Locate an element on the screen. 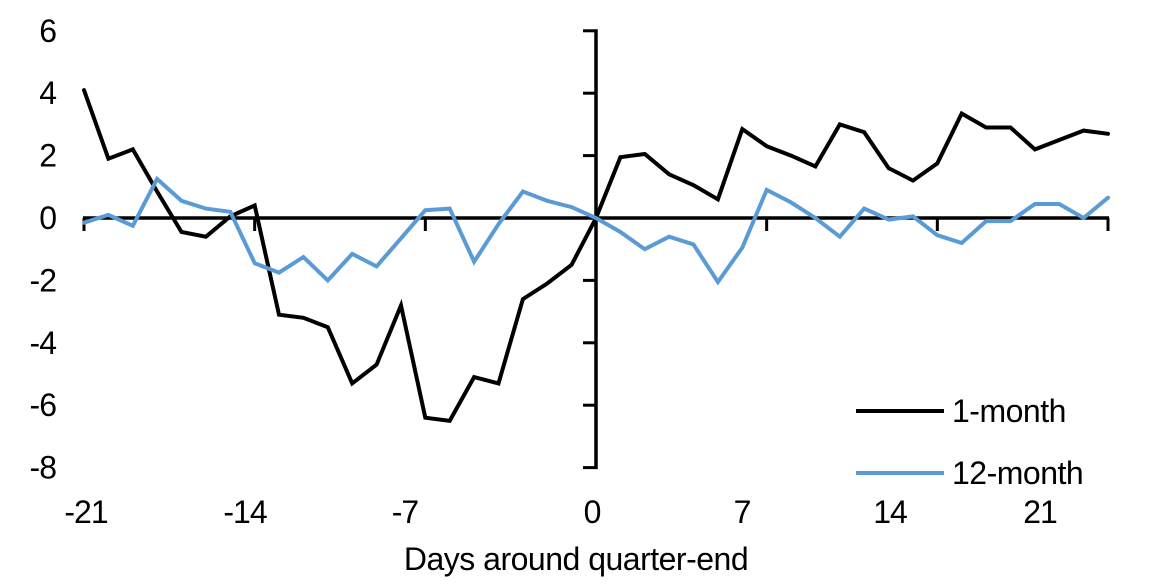  y-tick-label: -8 is located at coordinates (43, 468).